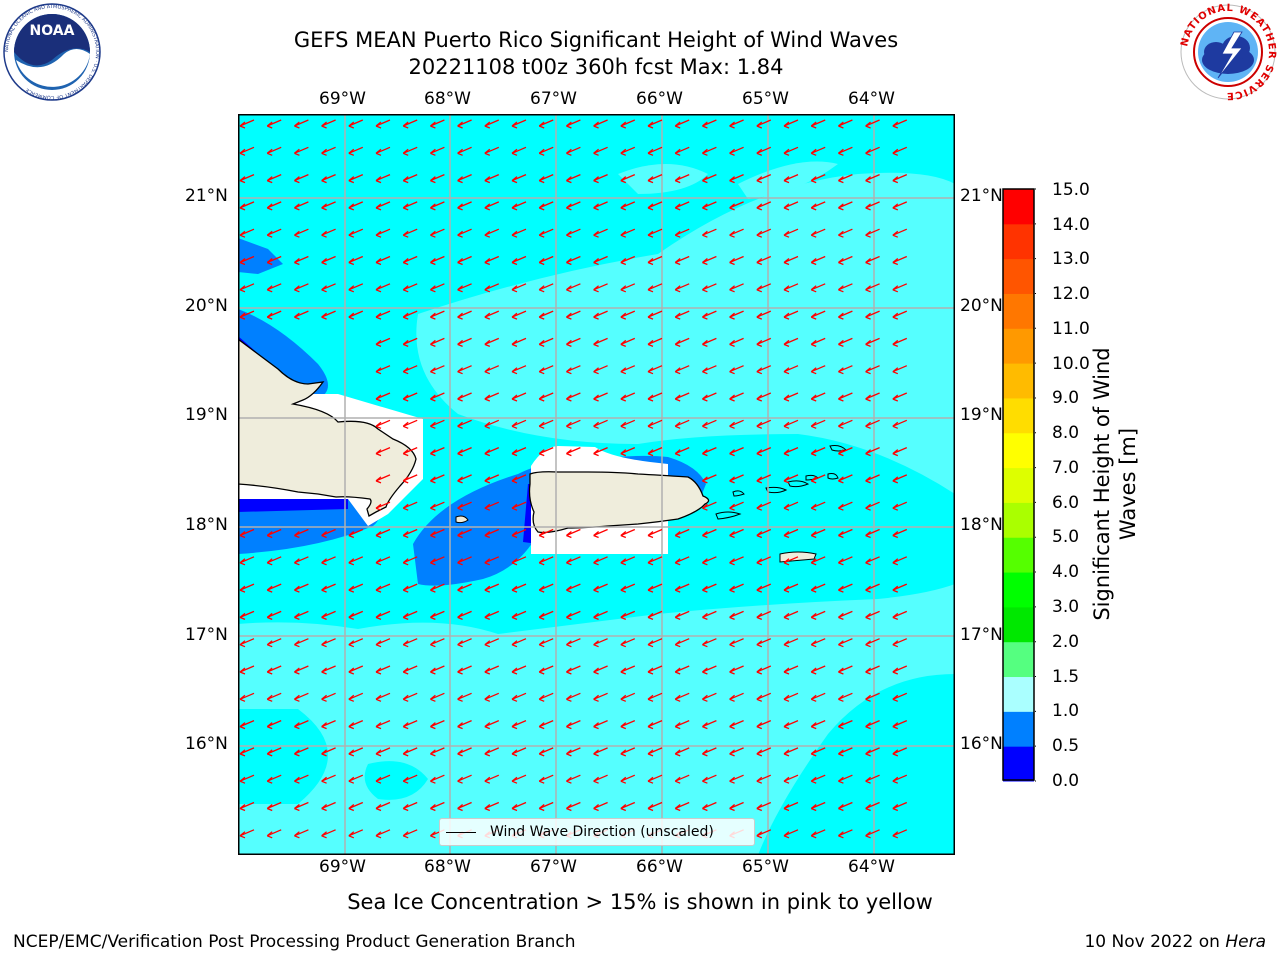 This screenshot has width=1280, height=960. Describe the element at coordinates (342, 99) in the screenshot. I see `lon-label-top-69w: 69°W` at that location.